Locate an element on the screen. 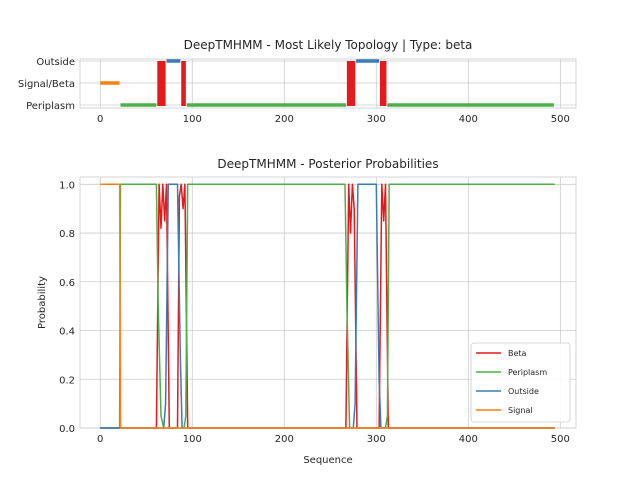 This screenshot has height=480, width=640. y-tick-label: 0.2 is located at coordinates (67, 380).